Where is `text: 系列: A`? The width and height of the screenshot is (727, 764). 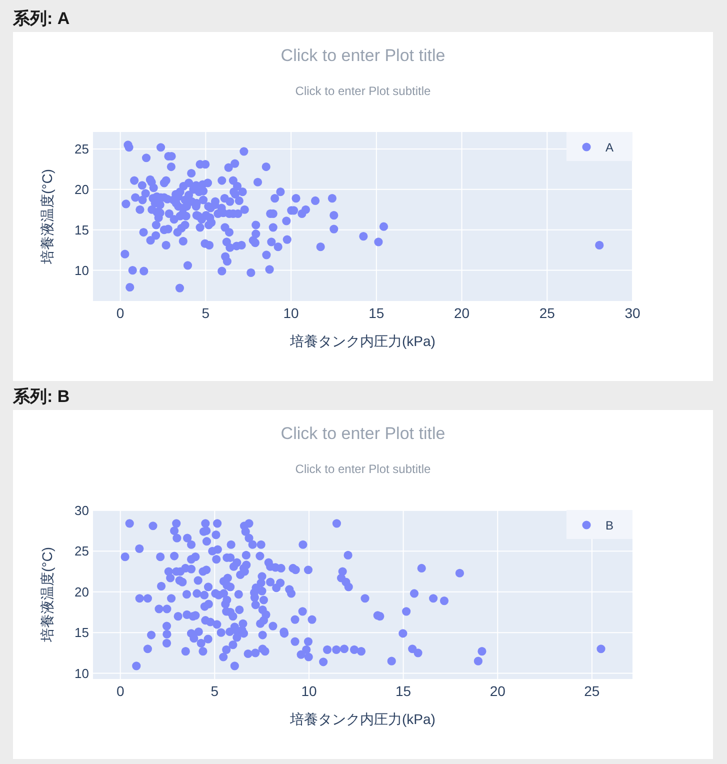 text: 系列: A is located at coordinates (41, 18).